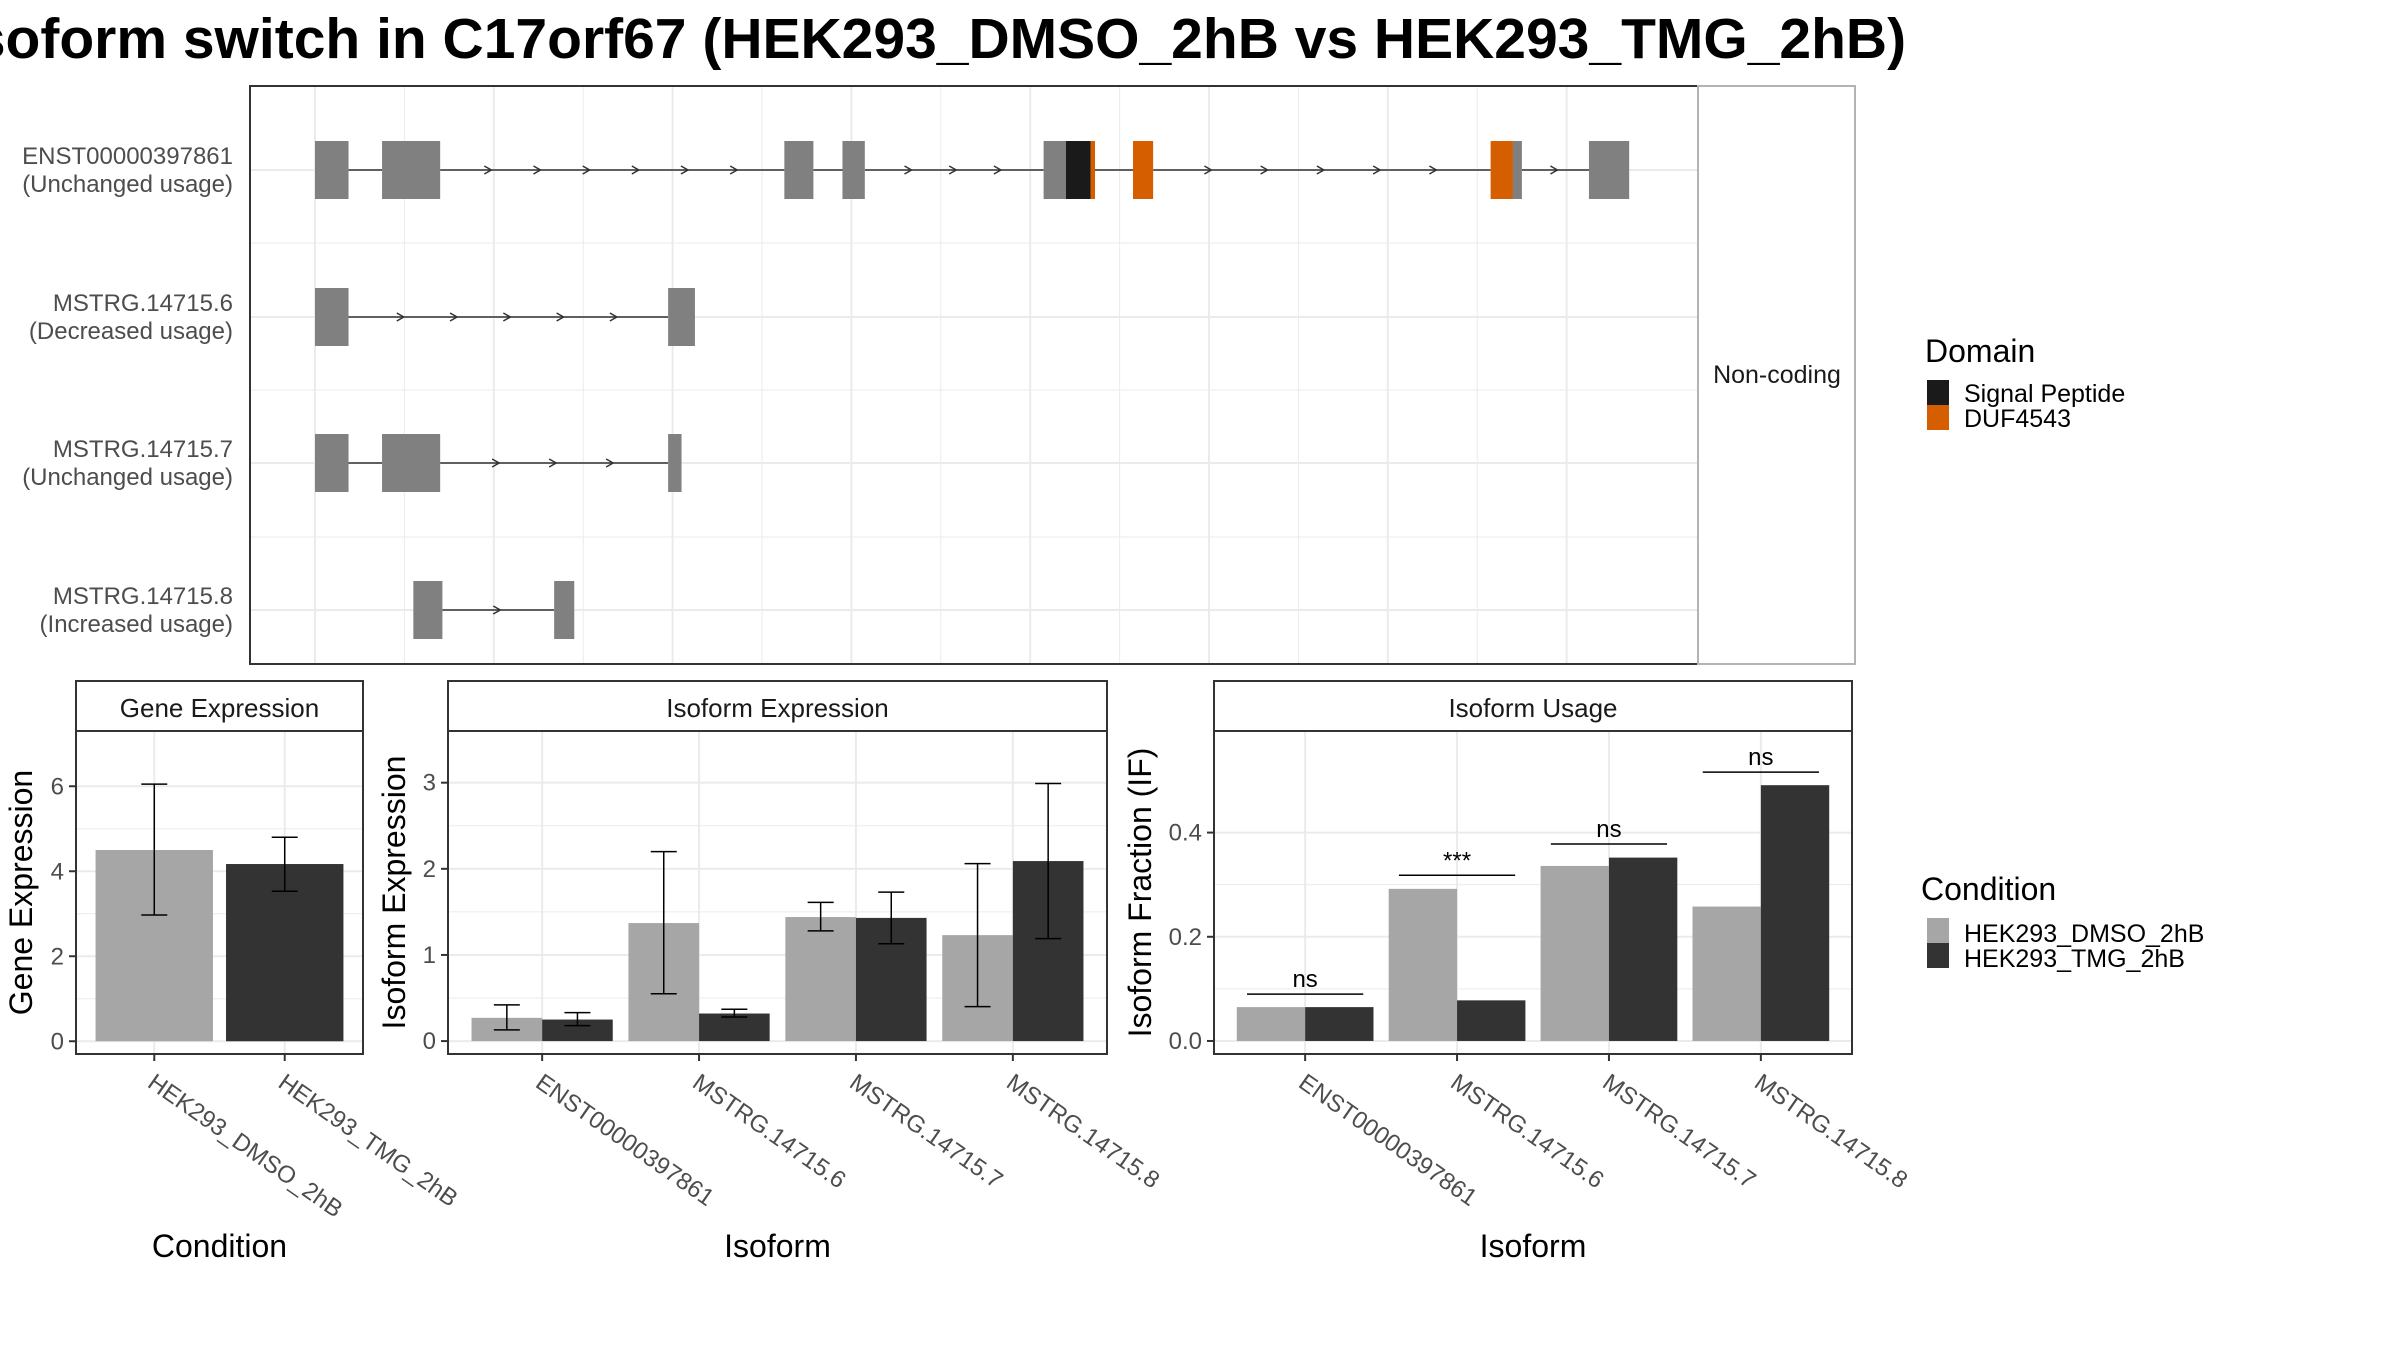  I want to click on transcript-usage-MSTRG.14715.6: (Decreased usage), so click(131, 331).